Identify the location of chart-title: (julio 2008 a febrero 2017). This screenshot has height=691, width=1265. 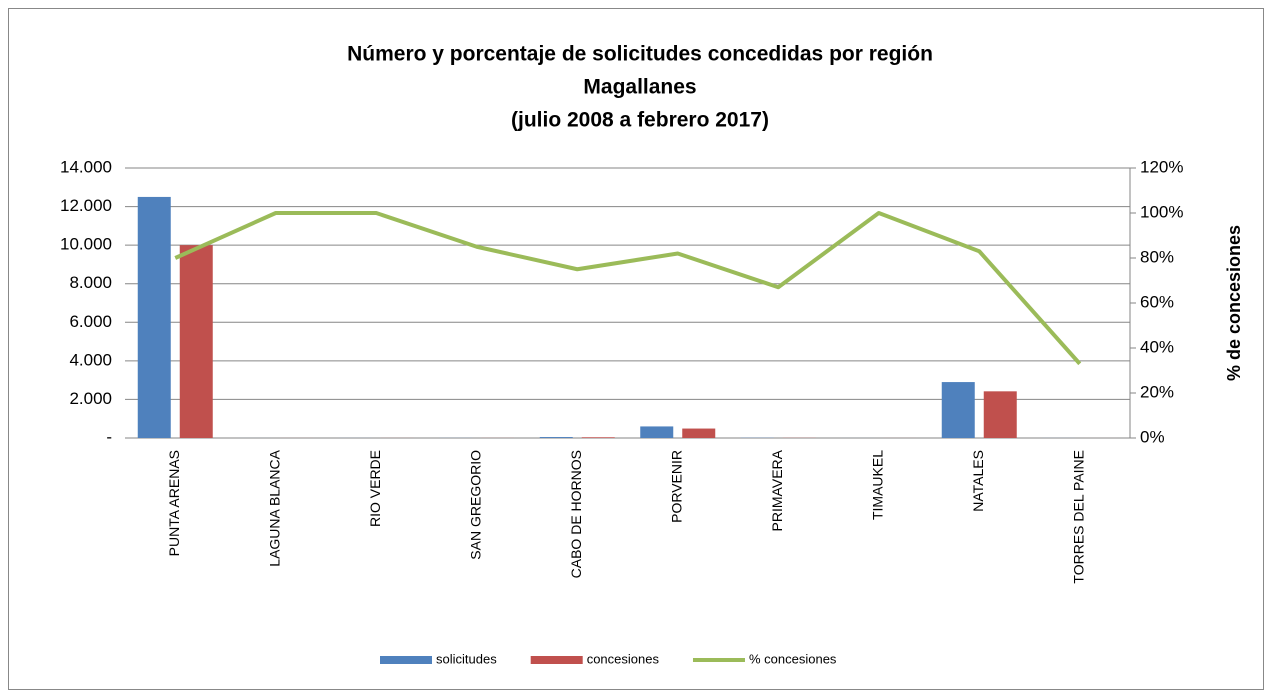
(640, 120).